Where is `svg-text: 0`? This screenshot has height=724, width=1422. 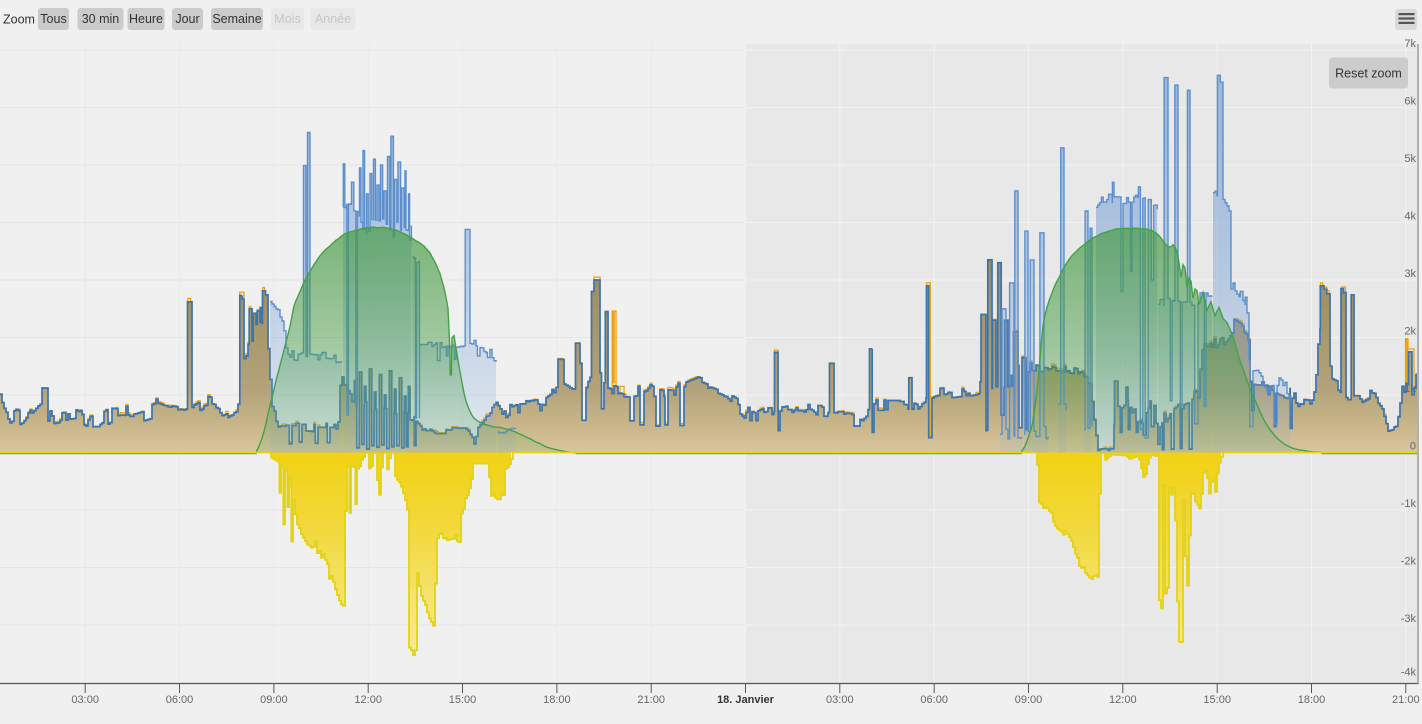
svg-text: 0 is located at coordinates (1413, 447).